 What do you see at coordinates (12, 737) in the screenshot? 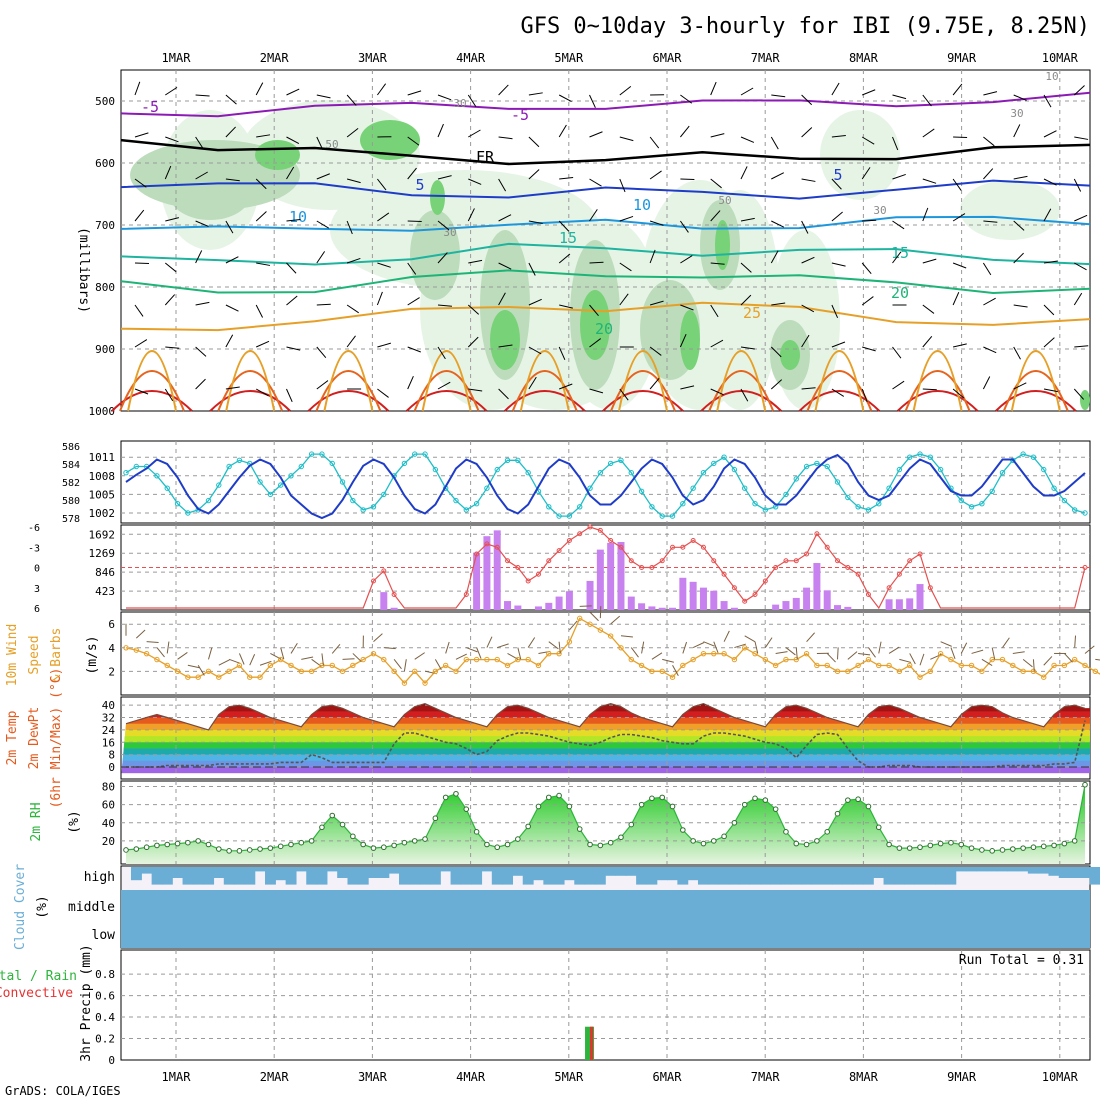
I see `temp-axis-label: 2m Temp` at bounding box center [12, 737].